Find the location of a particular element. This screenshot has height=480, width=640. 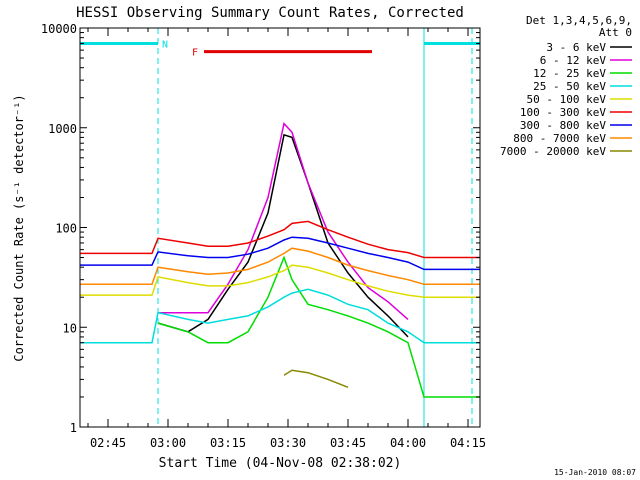

x-tick-label: 03:15 is located at coordinates (228, 443).